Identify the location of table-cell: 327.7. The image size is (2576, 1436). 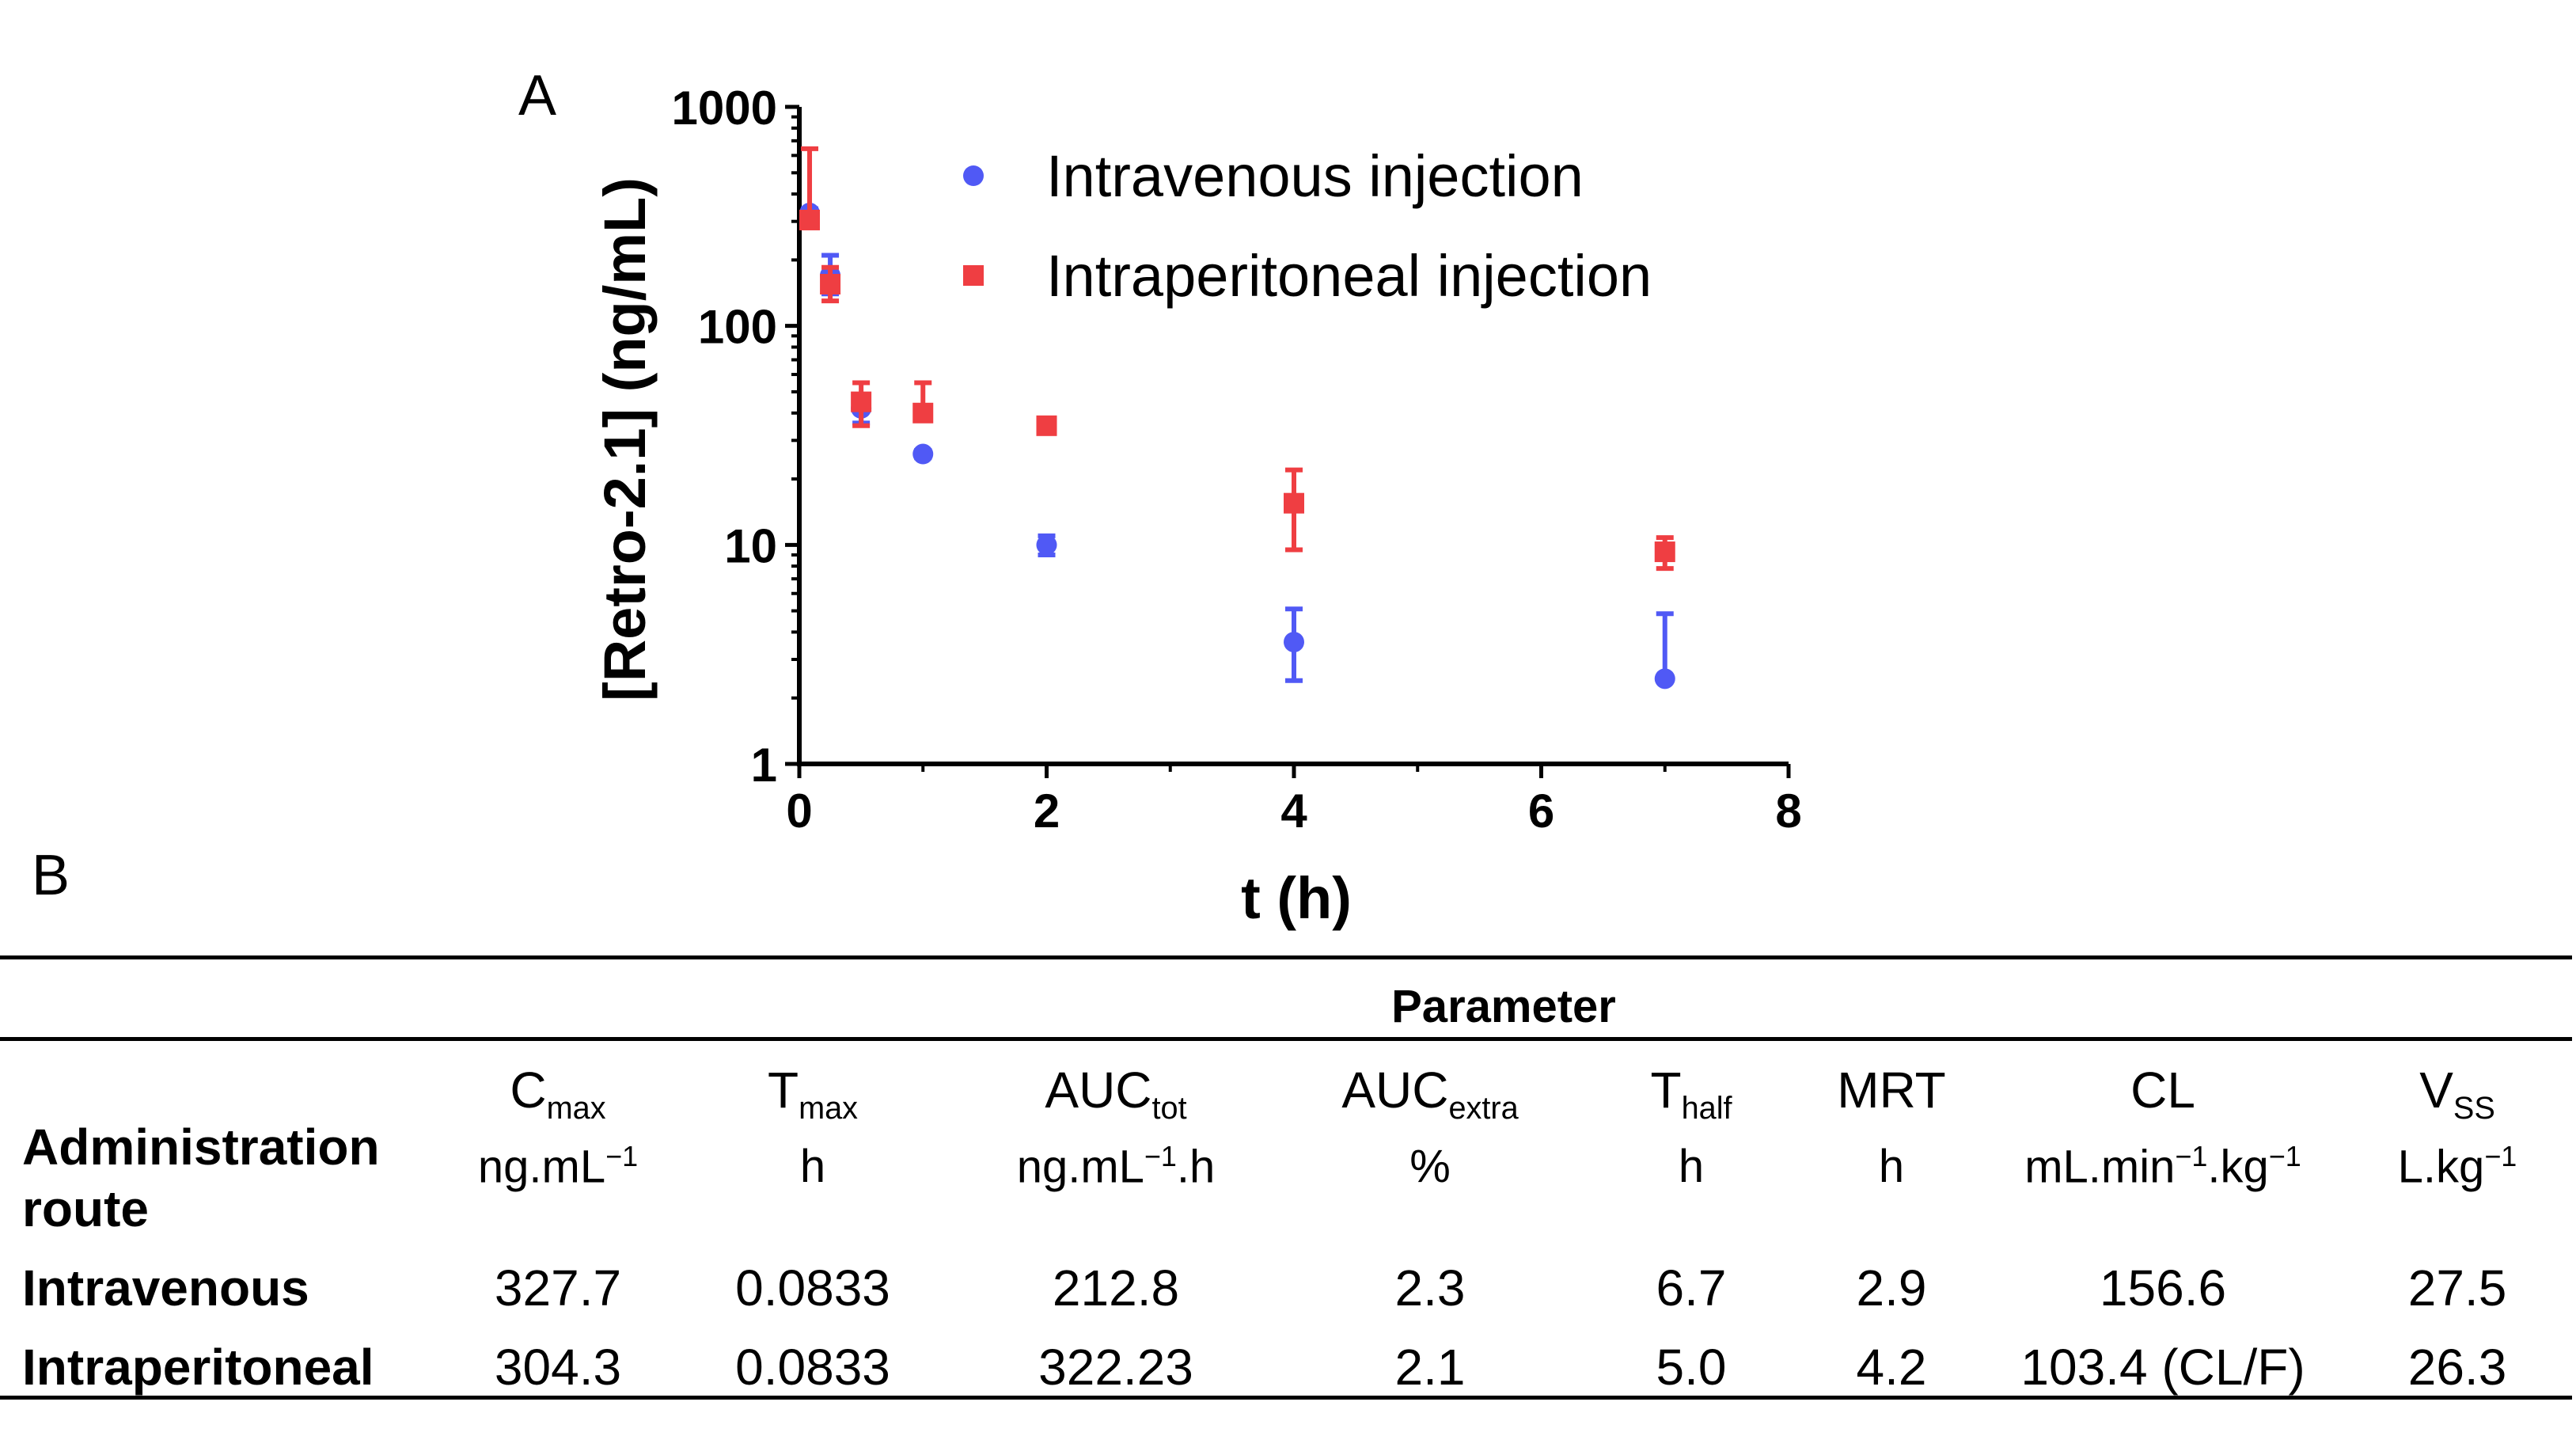
(558, 1287).